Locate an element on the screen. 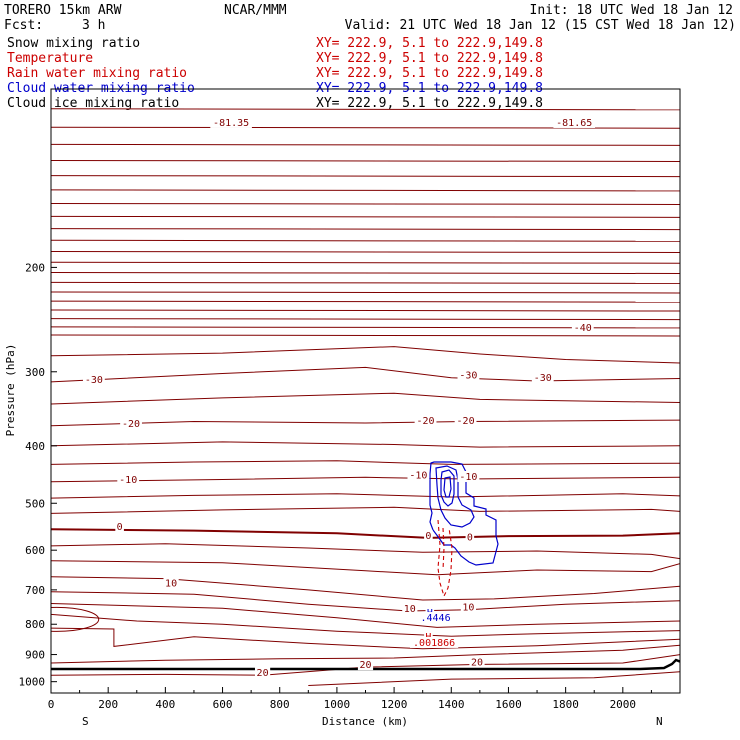  contour-label-17: 10 is located at coordinates (468, 608).